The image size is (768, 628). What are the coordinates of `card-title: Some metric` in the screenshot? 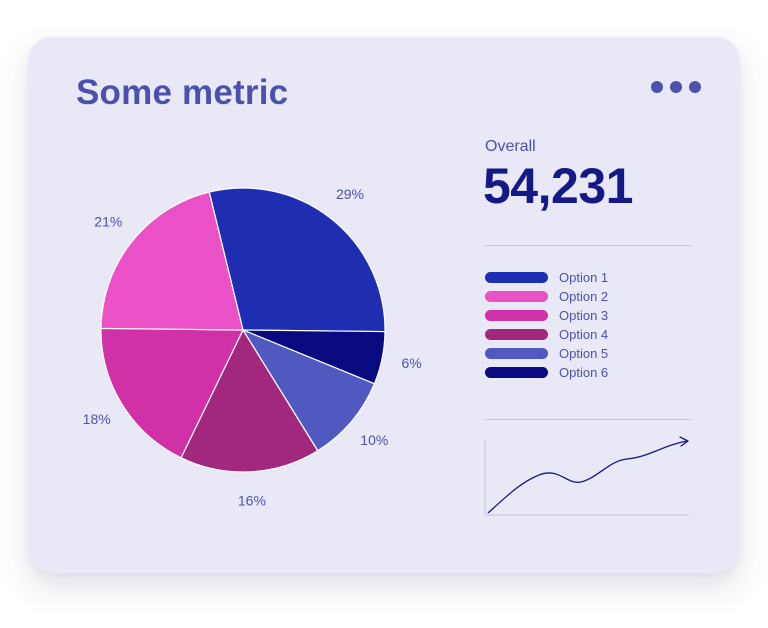 It's located at (182, 92).